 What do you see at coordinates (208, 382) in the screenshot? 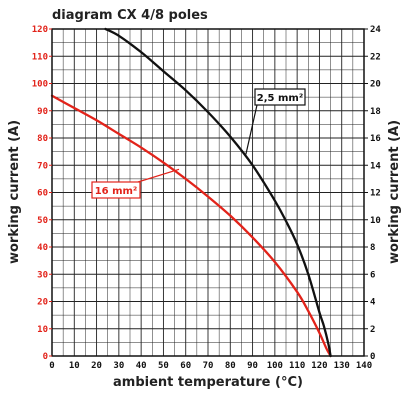
I see `x-axis-label: ambient temperature (°C)` at bounding box center [208, 382].